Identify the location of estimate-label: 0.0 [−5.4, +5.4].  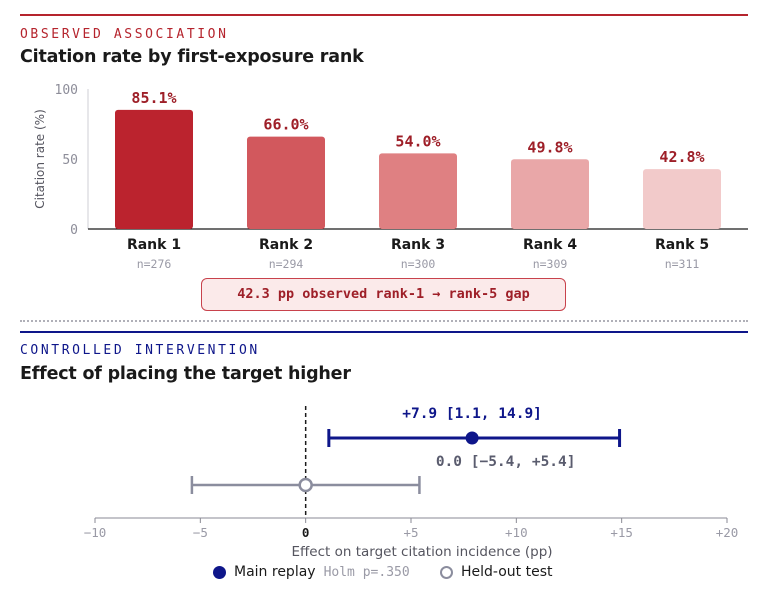
(506, 462).